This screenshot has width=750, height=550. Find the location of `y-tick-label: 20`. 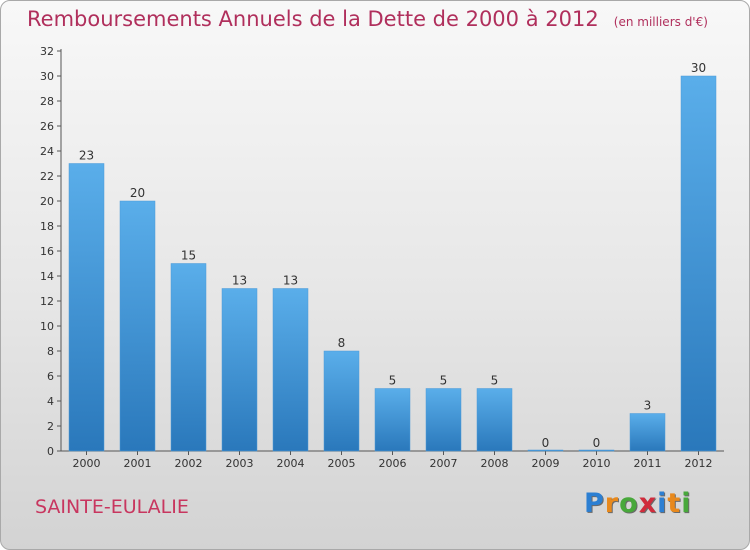

y-tick-label: 20 is located at coordinates (47, 201).